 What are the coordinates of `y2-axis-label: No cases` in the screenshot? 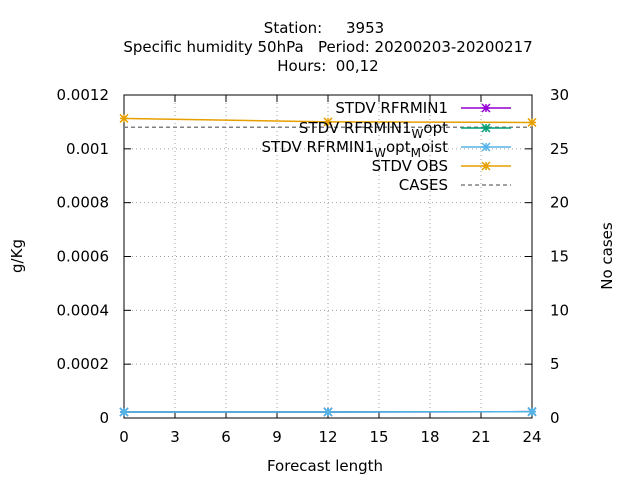 It's located at (607, 256).